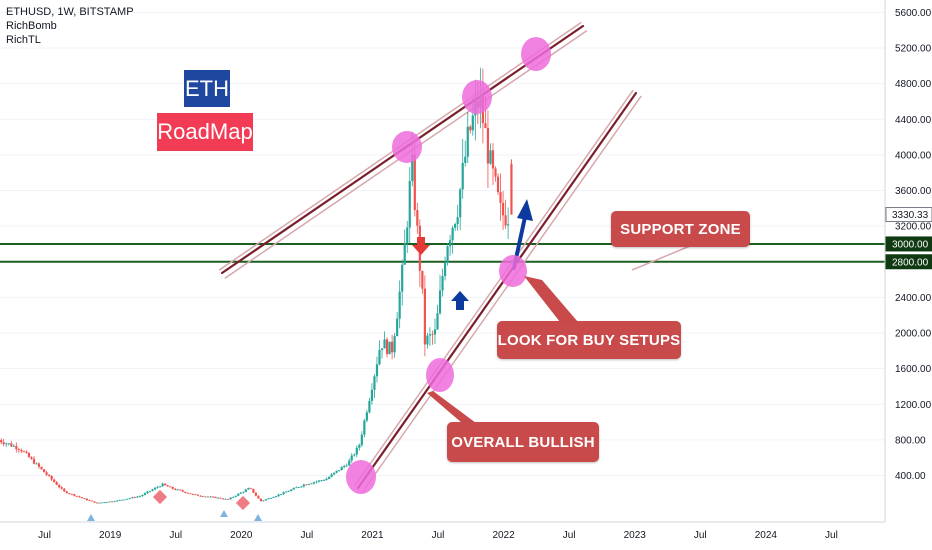  Describe the element at coordinates (766, 535) in the screenshot. I see `time-tick-label: 2024` at that location.